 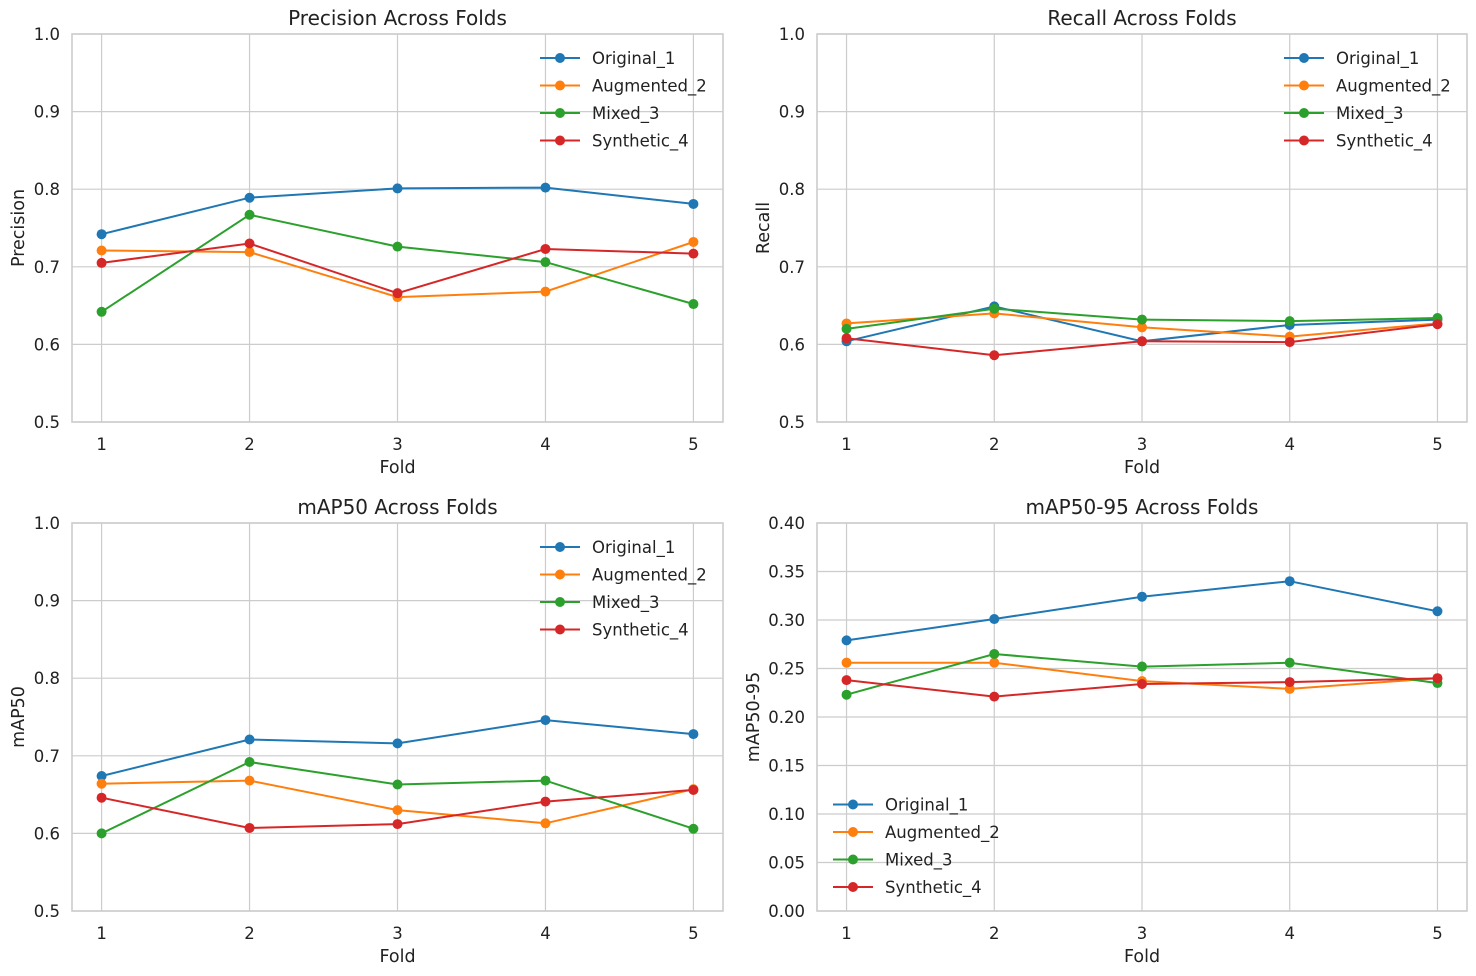 What do you see at coordinates (19, 228) in the screenshot?
I see `y-axis-label: Precision` at bounding box center [19, 228].